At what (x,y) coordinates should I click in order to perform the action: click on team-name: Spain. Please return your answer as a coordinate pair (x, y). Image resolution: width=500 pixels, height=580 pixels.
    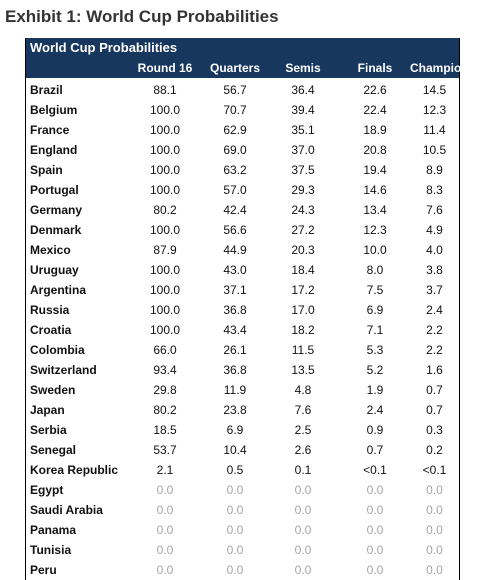
    Looking at the image, I should click on (46, 170).